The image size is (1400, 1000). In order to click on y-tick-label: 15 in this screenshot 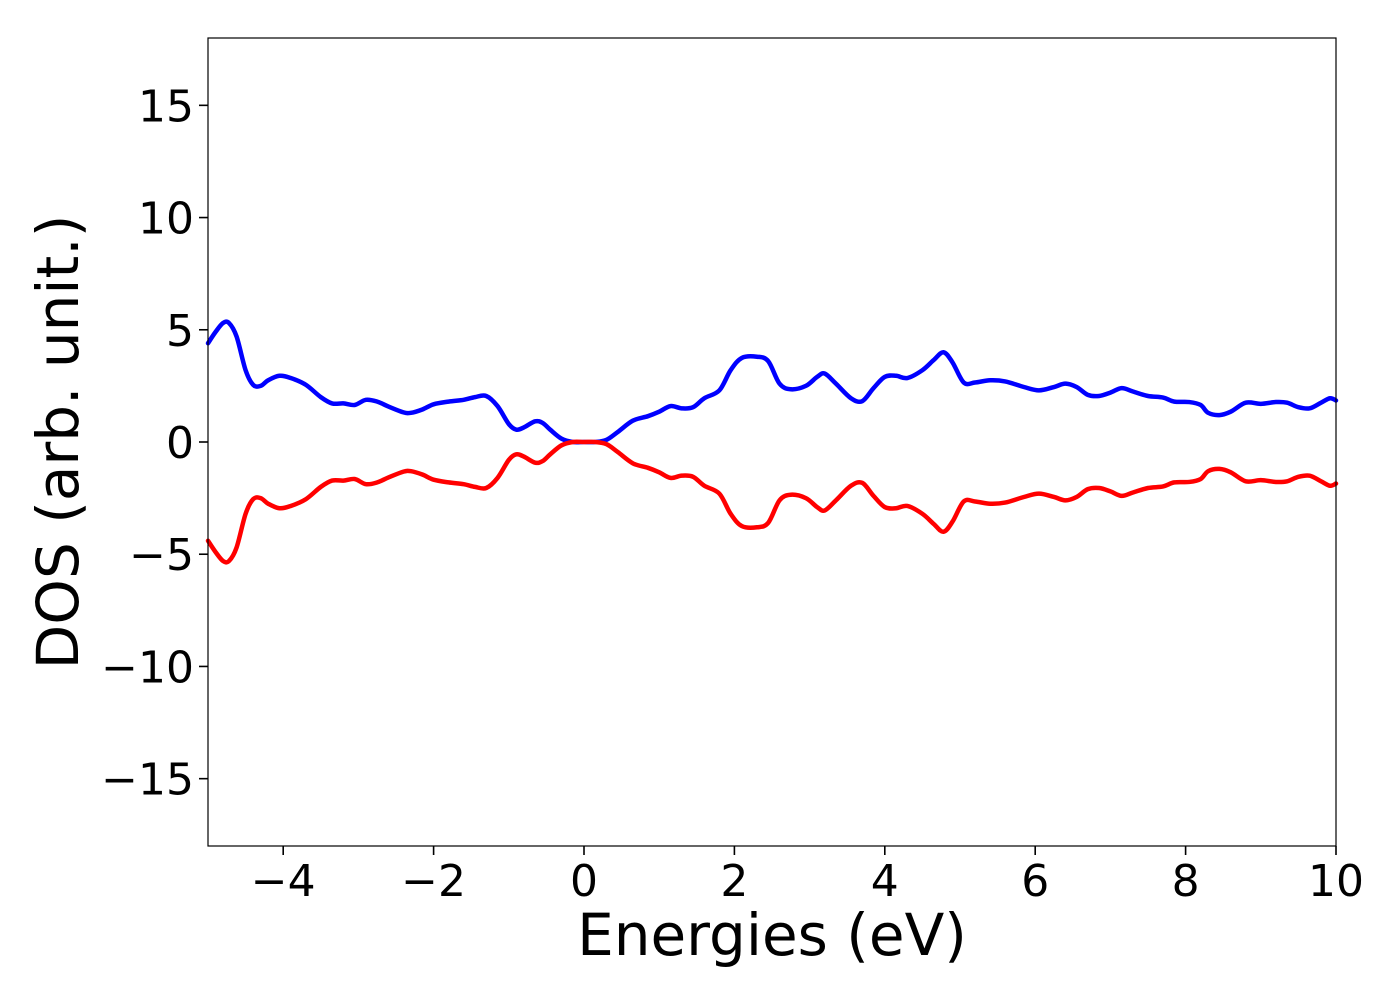, I will do `click(166, 106)`.